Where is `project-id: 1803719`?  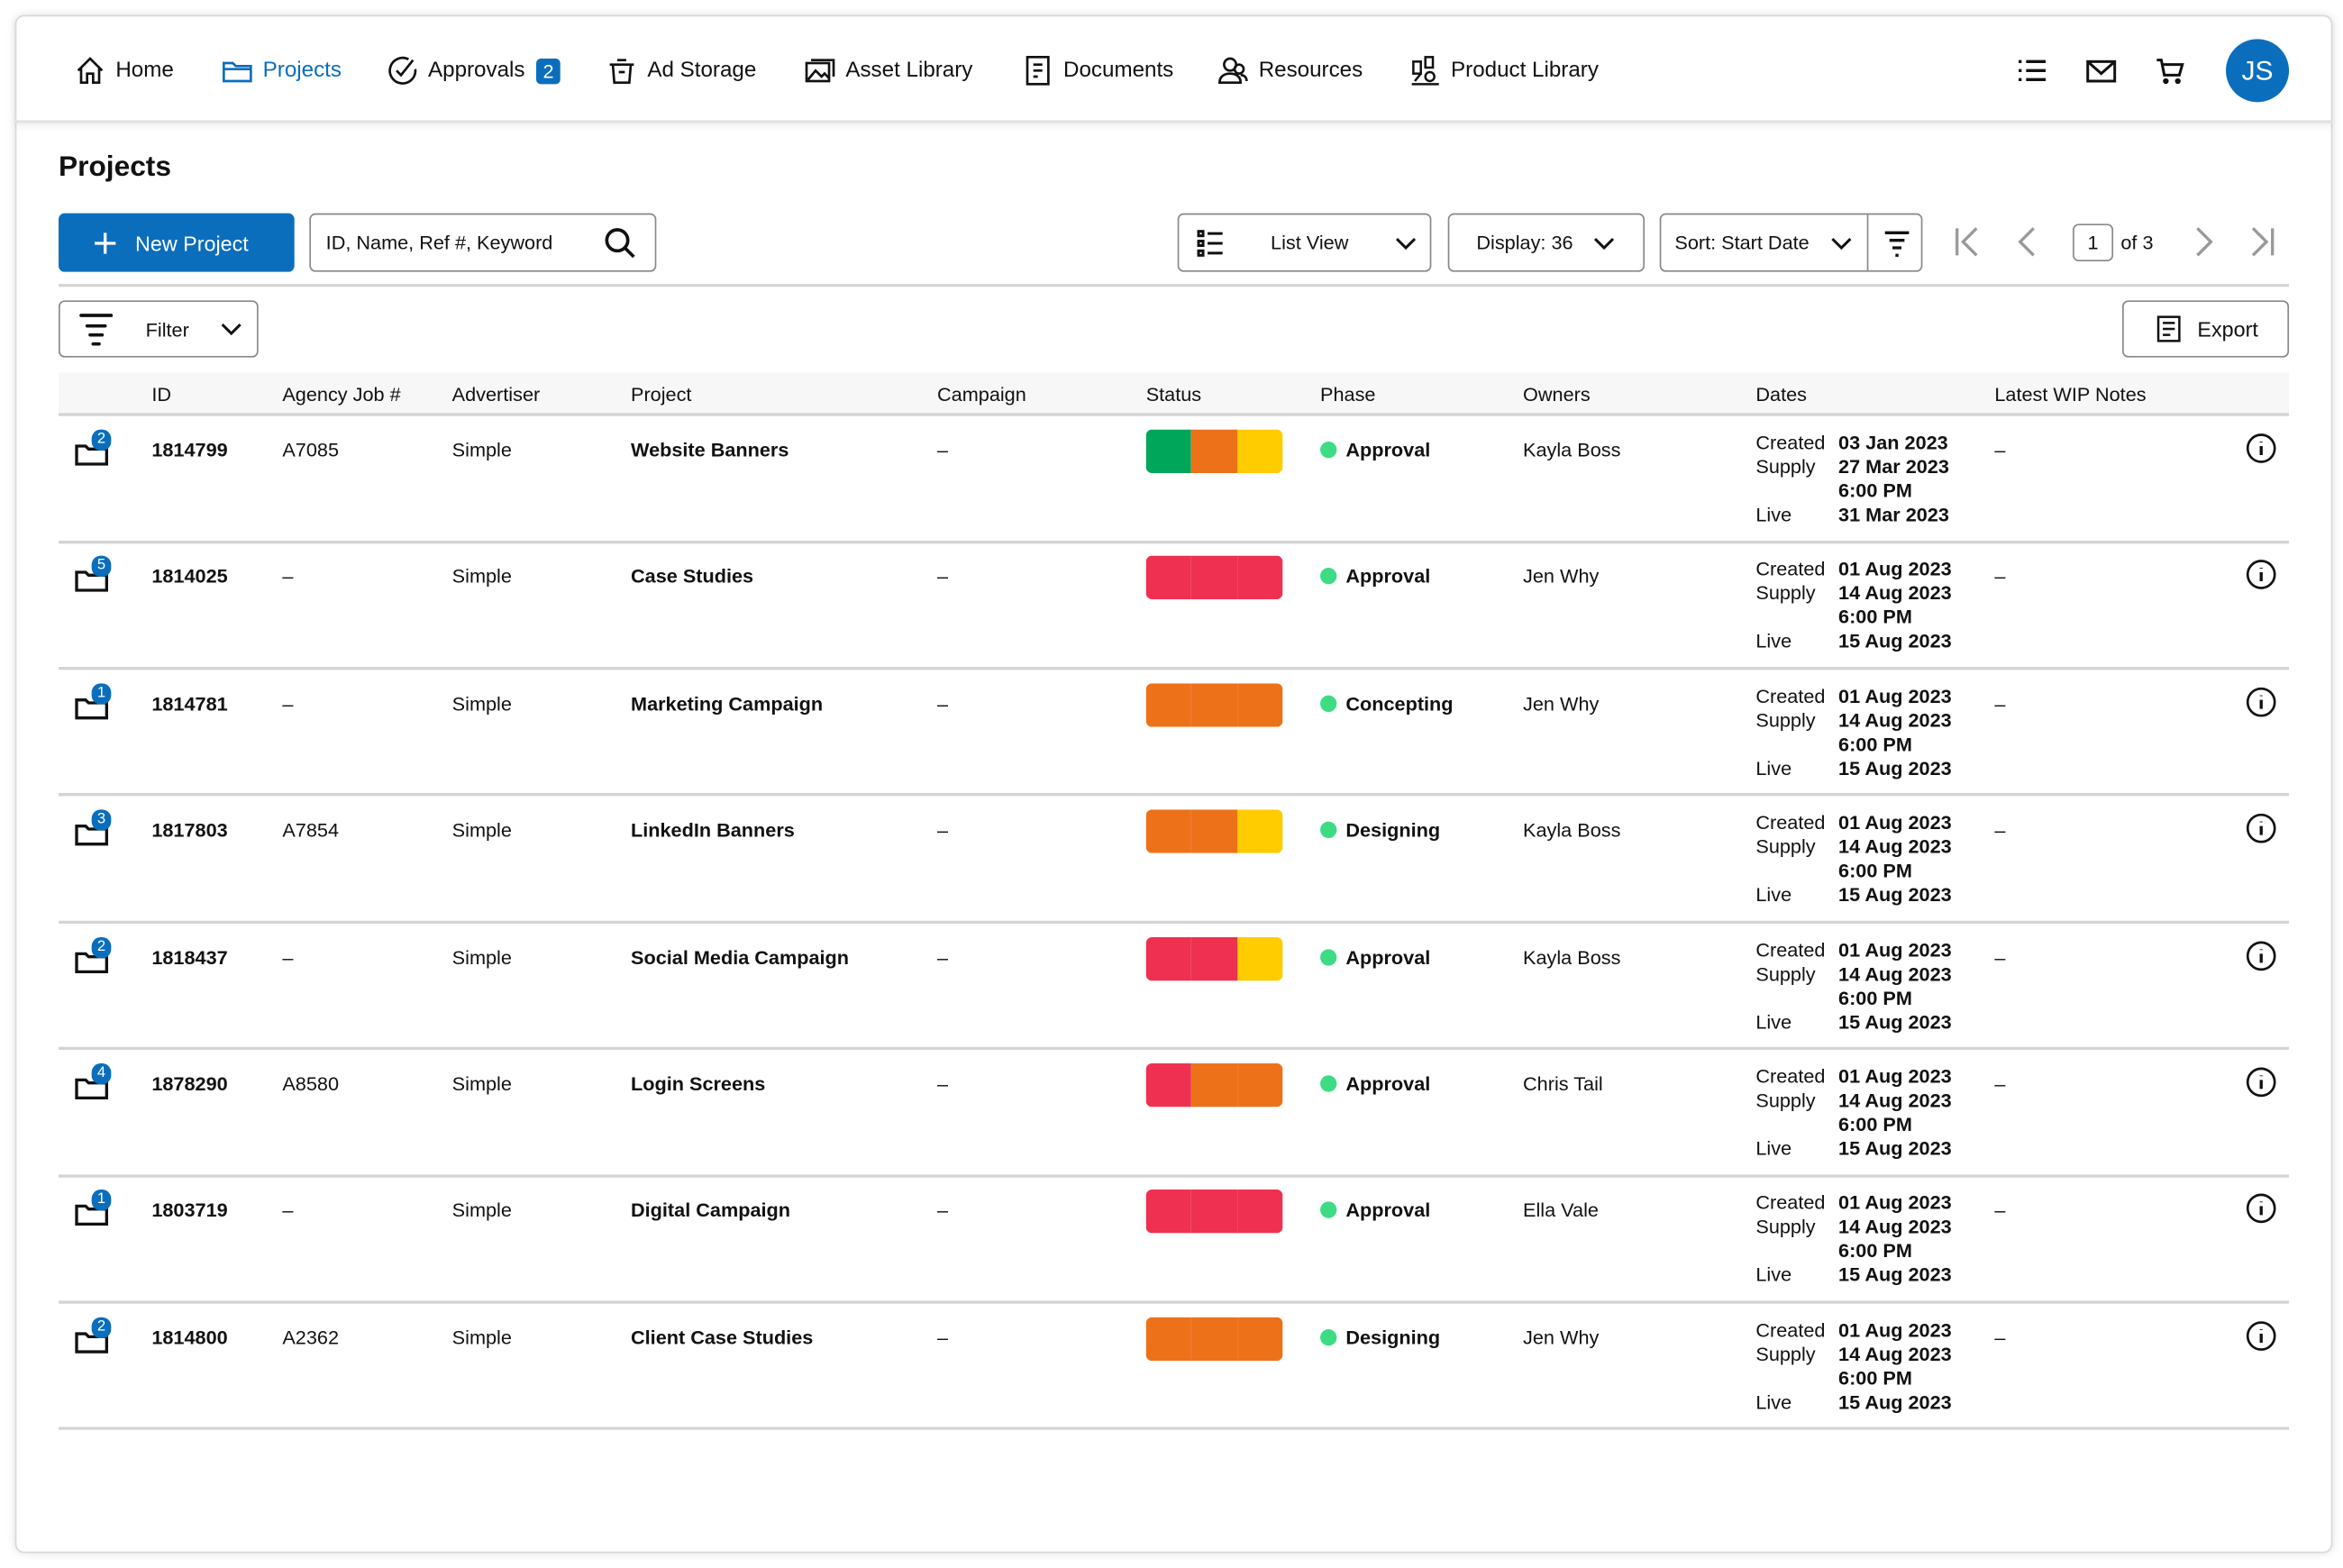 project-id: 1803719 is located at coordinates (189, 1210).